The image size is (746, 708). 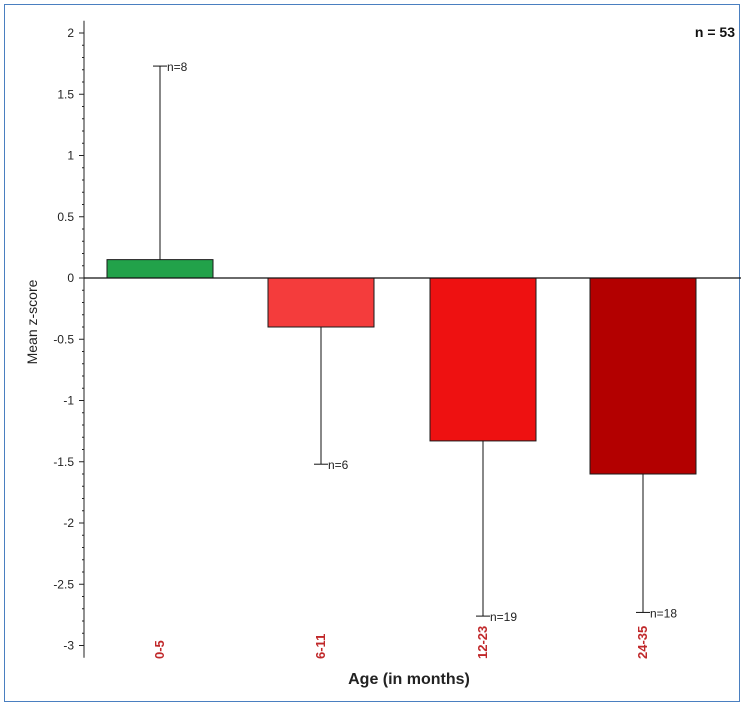 I want to click on y-tick-label: 1.5, so click(x=65, y=94).